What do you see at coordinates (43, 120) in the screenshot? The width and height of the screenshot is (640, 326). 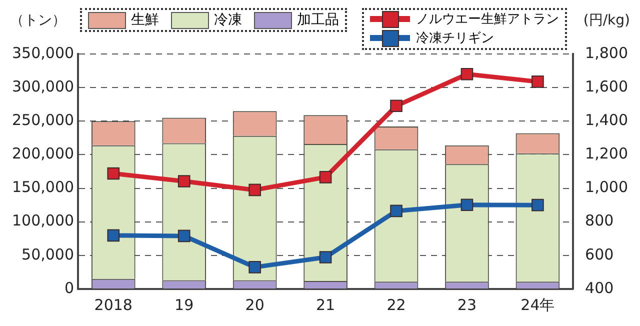 I see `y-tick-label: 250,000` at bounding box center [43, 120].